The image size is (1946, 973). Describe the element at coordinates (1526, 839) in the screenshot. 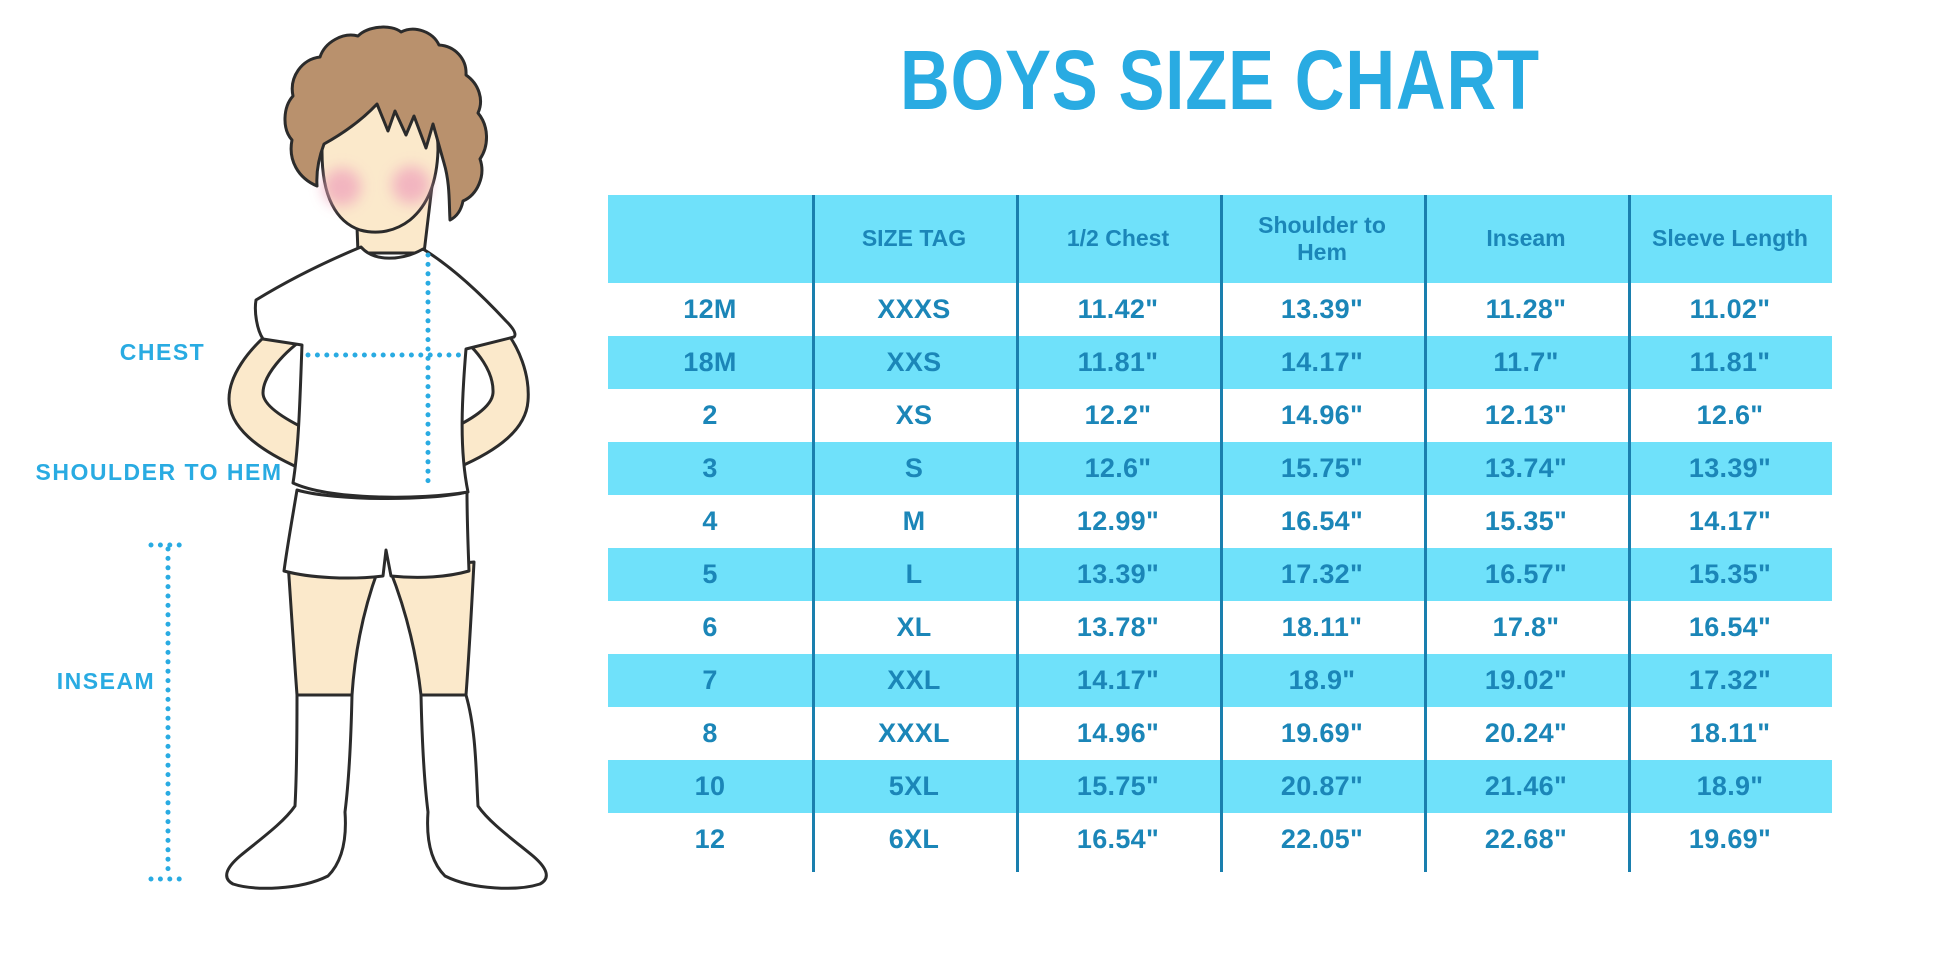

I see `value-cell: 22.68"` at that location.